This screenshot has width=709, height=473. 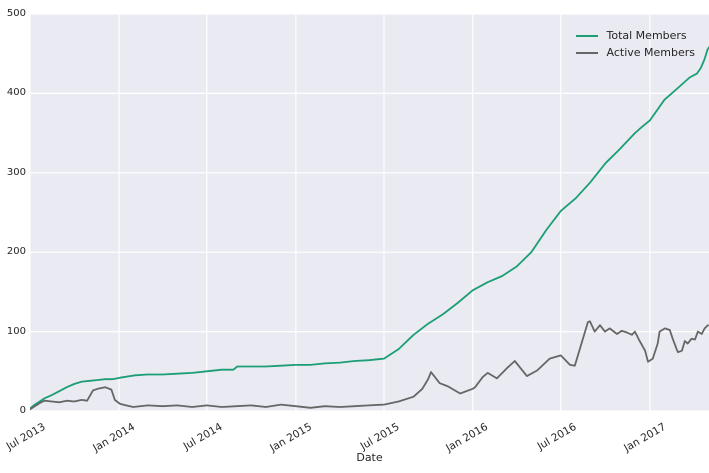 What do you see at coordinates (16, 331) in the screenshot?
I see `y-tick-label: 100` at bounding box center [16, 331].